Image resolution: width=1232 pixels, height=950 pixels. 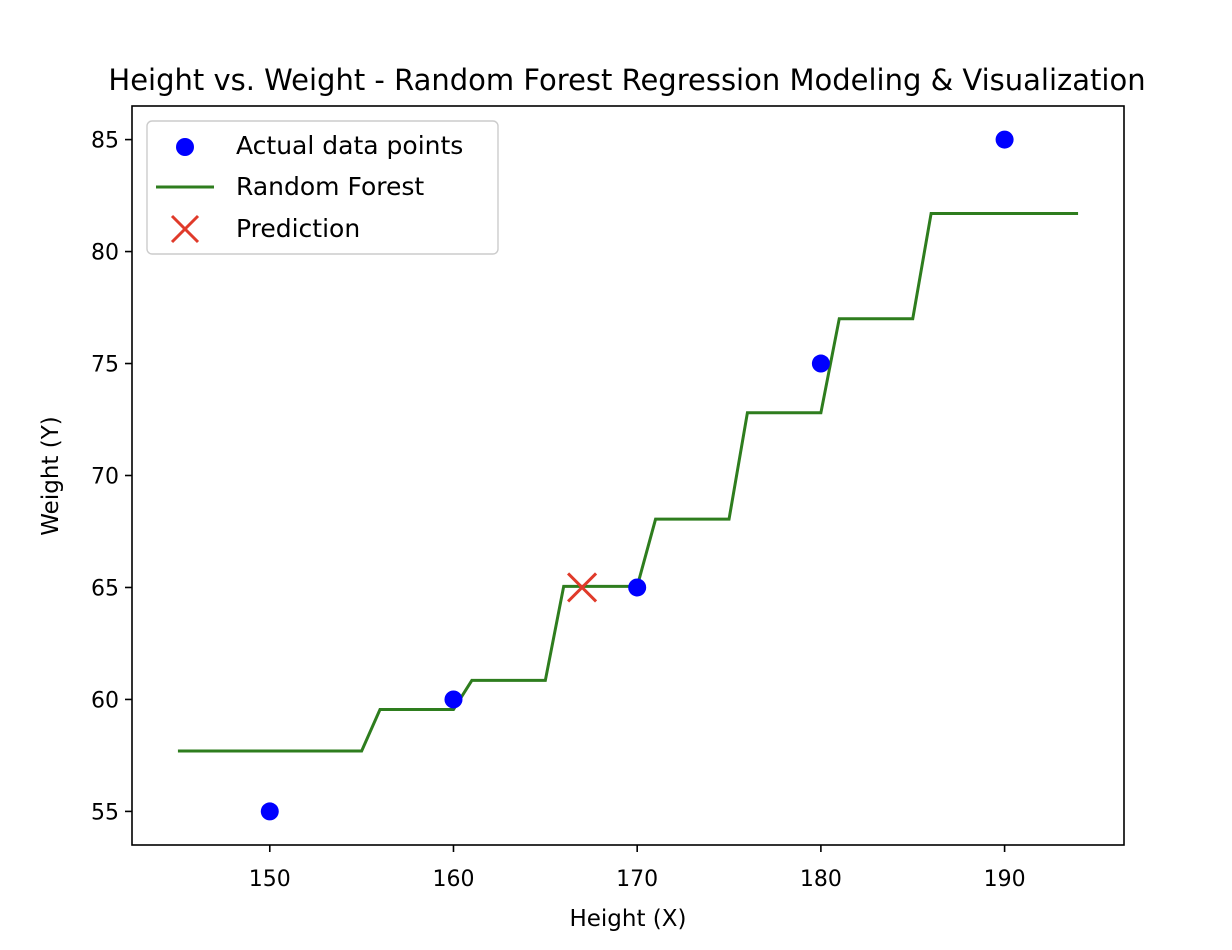 I want to click on legend-label-prediction: Prediction, so click(x=298, y=228).